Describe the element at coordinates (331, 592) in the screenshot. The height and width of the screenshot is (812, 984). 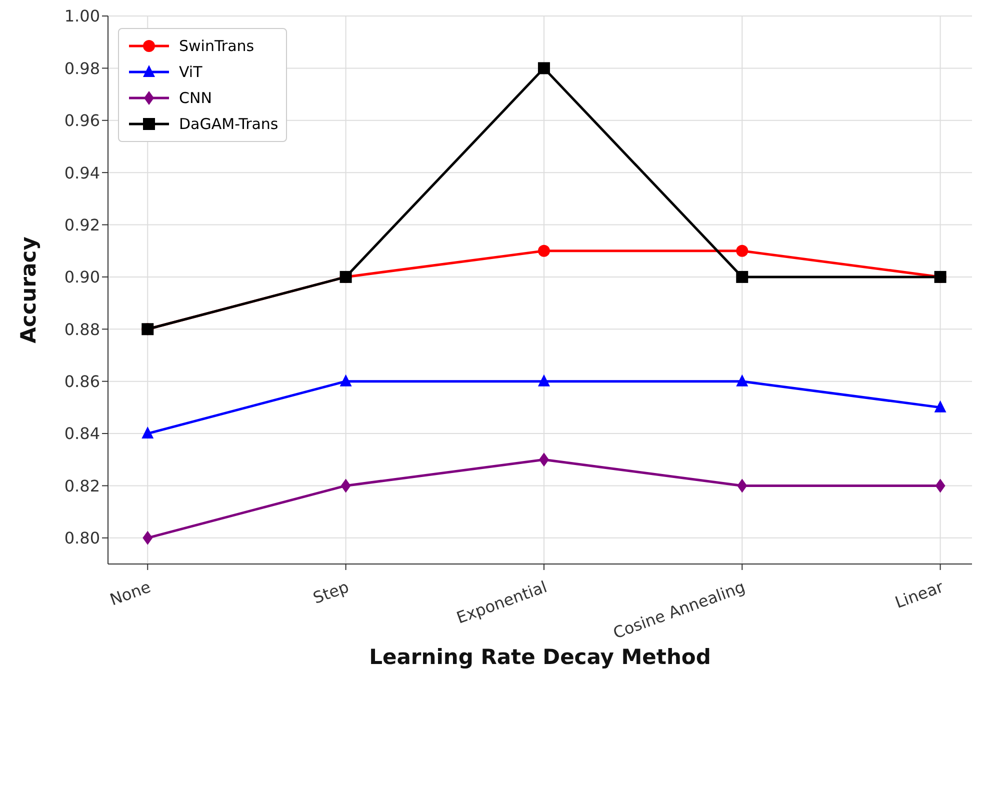
I see `x-tick-label: Step` at that location.